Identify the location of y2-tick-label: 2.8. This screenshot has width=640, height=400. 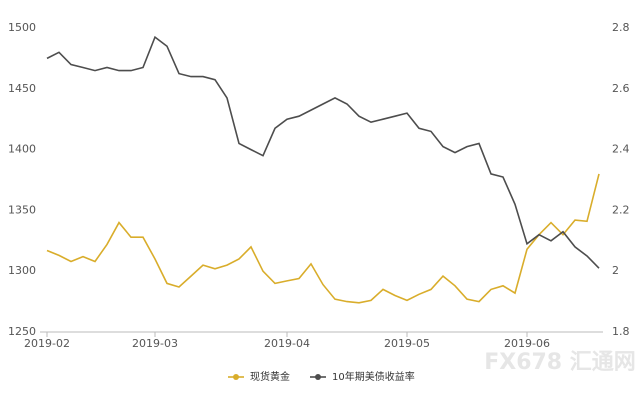
(621, 27).